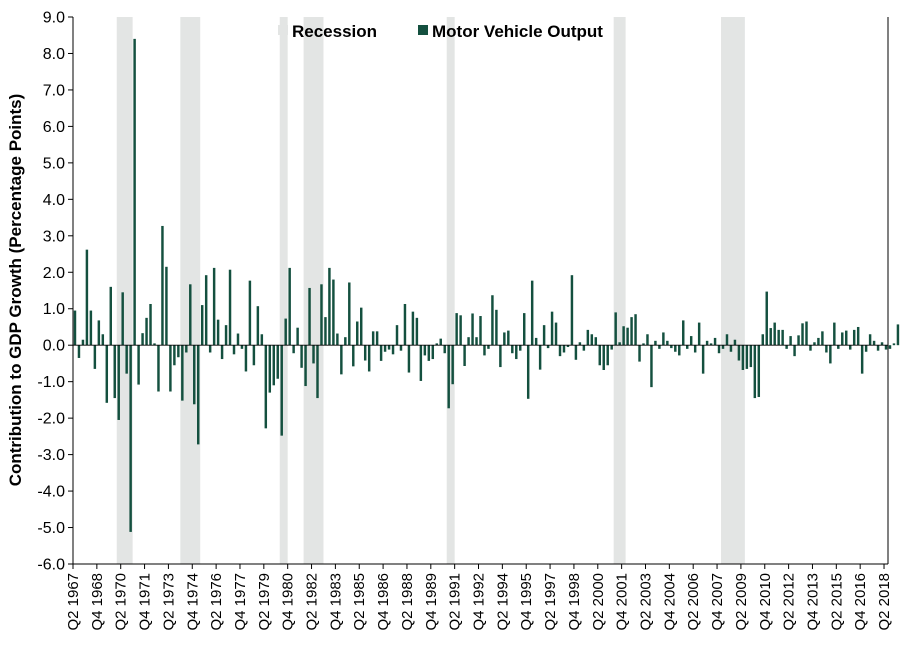  Describe the element at coordinates (334, 31) in the screenshot. I see `legend-label-recession: Recession` at that location.